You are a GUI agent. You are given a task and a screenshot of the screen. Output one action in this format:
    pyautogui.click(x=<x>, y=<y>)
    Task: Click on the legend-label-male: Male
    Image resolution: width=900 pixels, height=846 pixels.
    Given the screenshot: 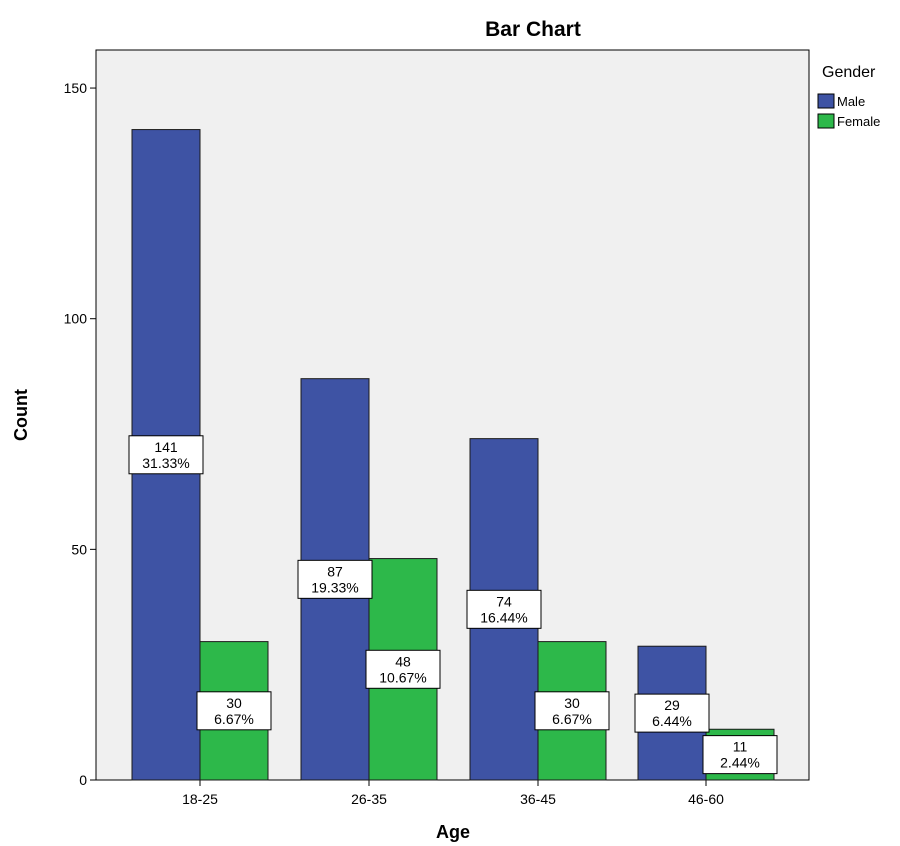 What is the action you would take?
    pyautogui.click(x=851, y=101)
    